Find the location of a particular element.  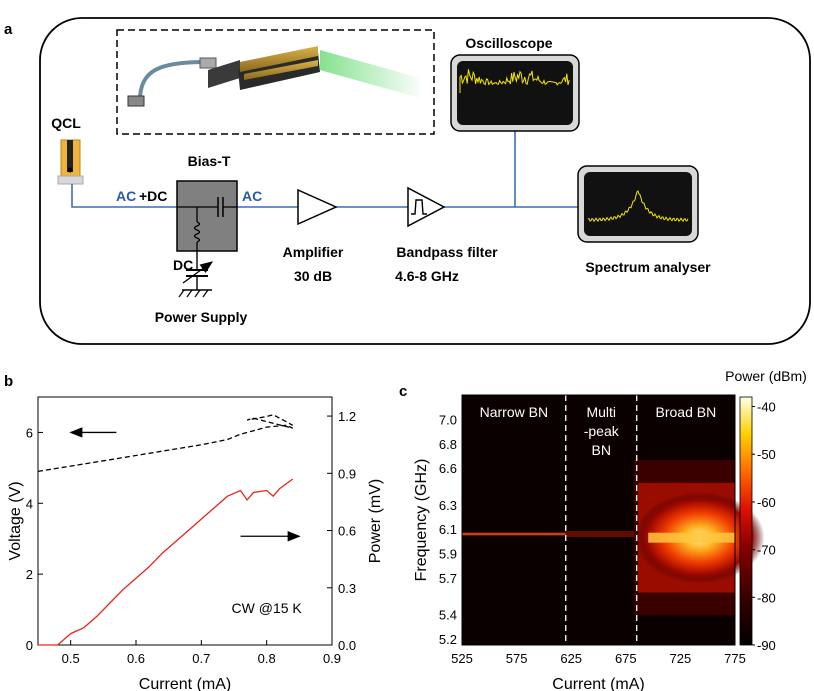

broad-band-peak is located at coordinates (691, 537).